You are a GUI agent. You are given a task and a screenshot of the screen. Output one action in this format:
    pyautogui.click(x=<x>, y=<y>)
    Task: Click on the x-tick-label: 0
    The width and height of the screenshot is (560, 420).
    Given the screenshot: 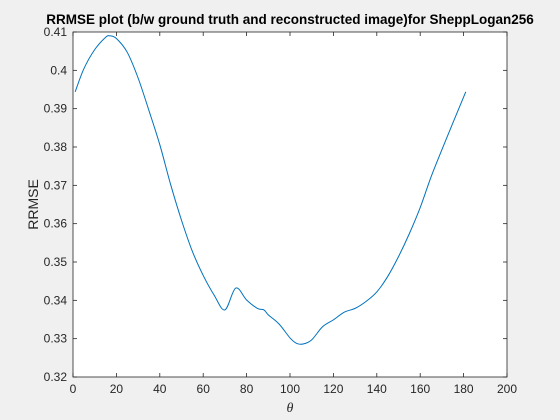 What is the action you would take?
    pyautogui.click(x=73, y=389)
    